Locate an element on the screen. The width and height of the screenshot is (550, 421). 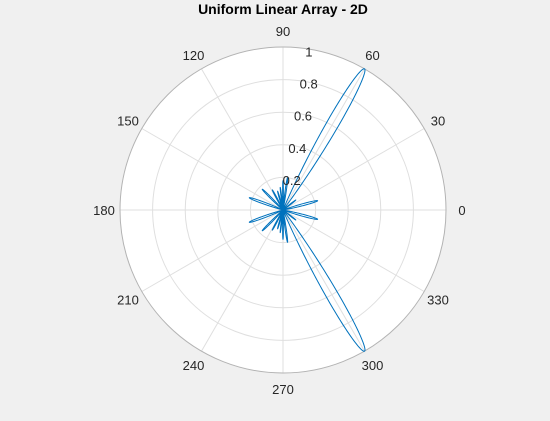
theta-tick-label-300: 300 is located at coordinates (373, 365).